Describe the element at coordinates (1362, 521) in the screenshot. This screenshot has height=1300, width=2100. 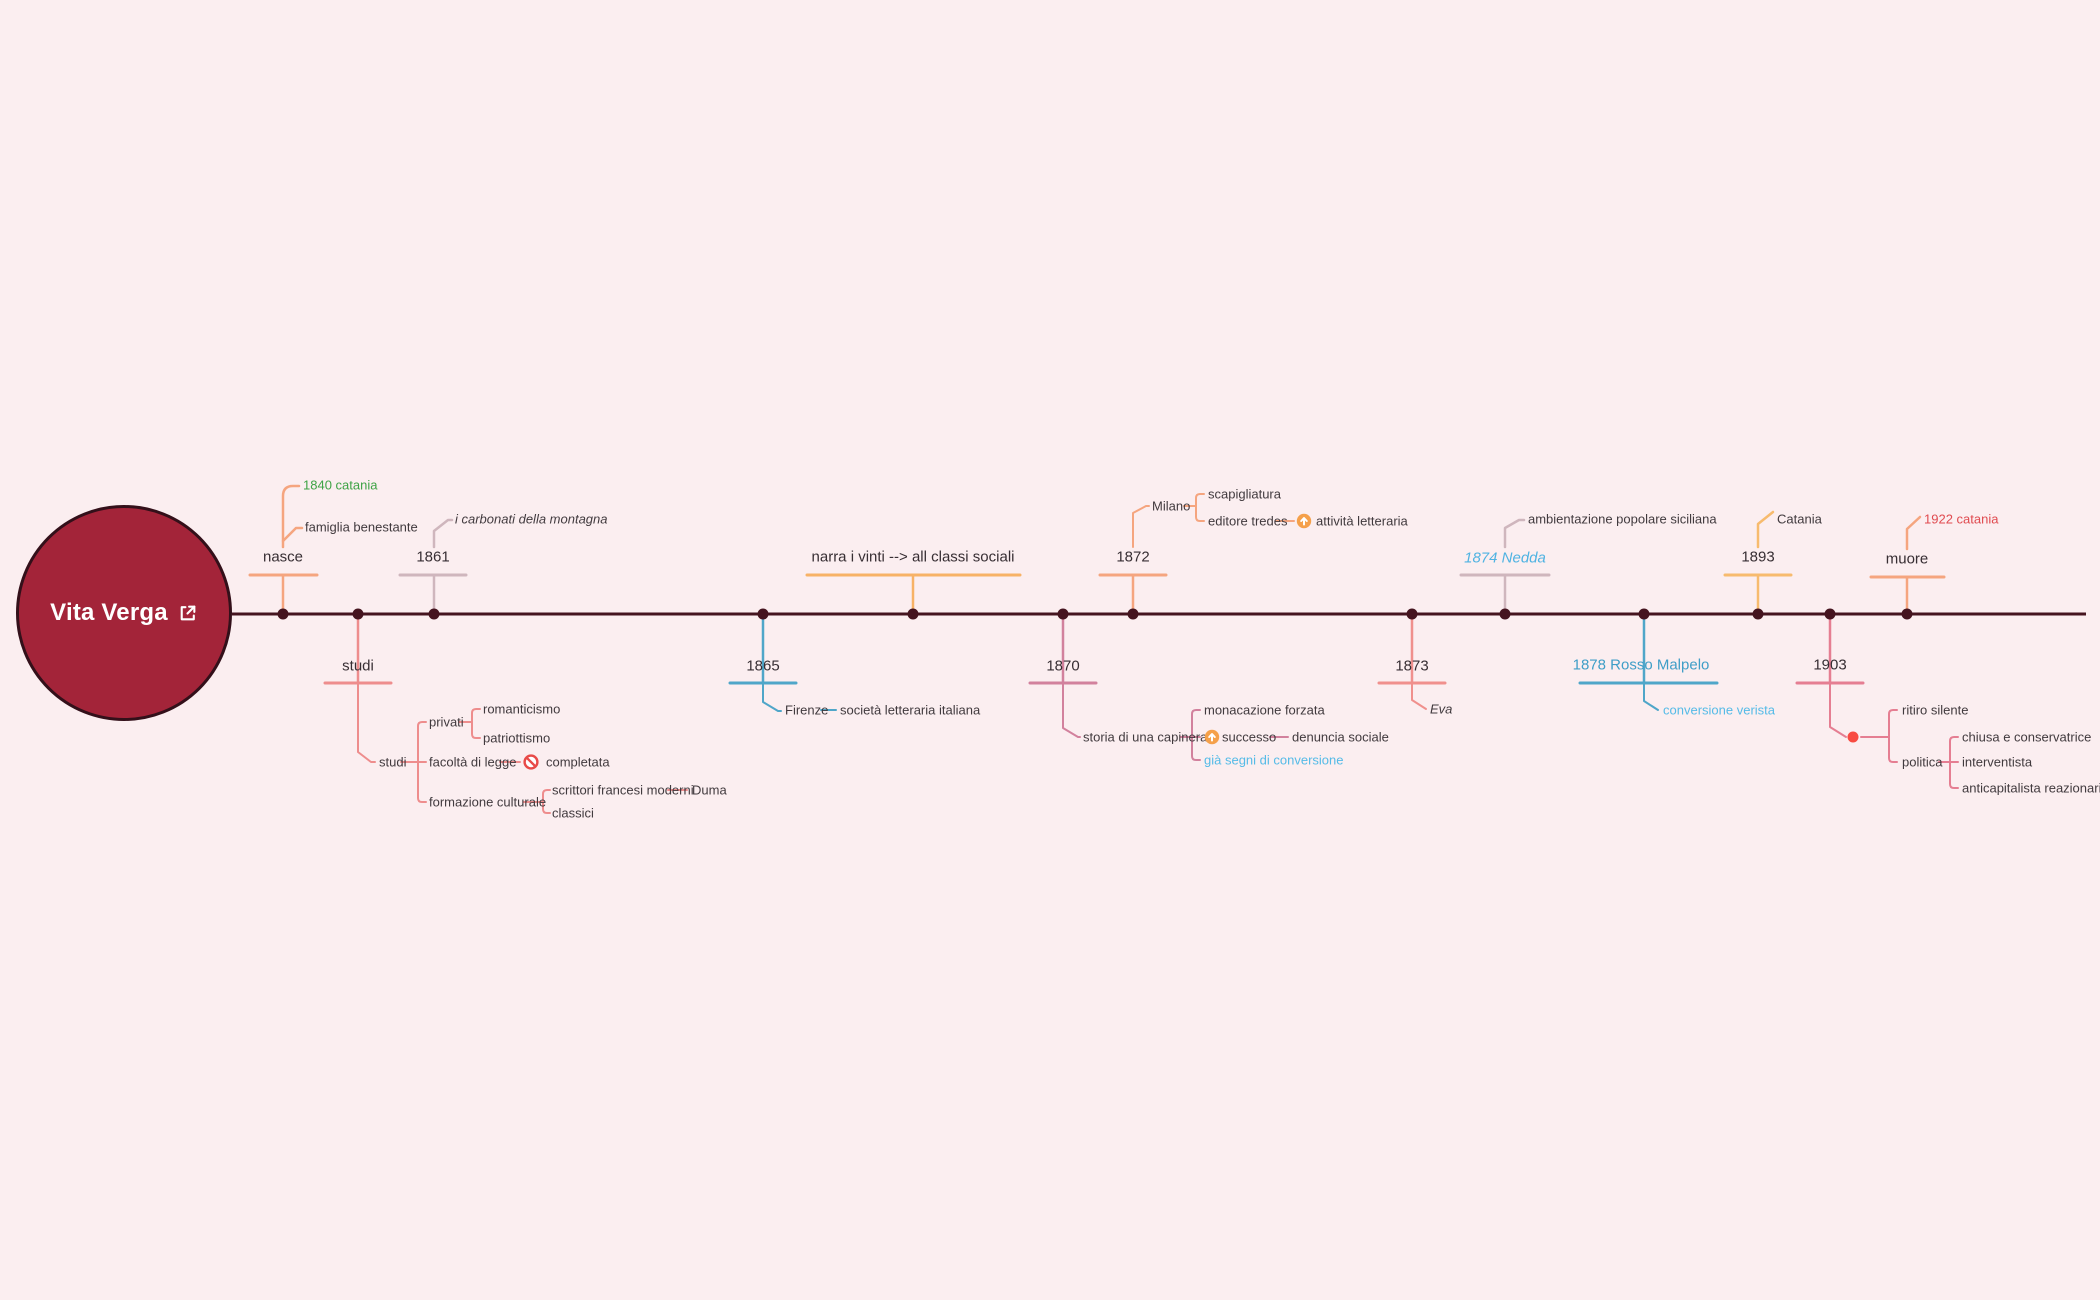
I see `branch-attivita-letteraria: attività letteraria` at that location.